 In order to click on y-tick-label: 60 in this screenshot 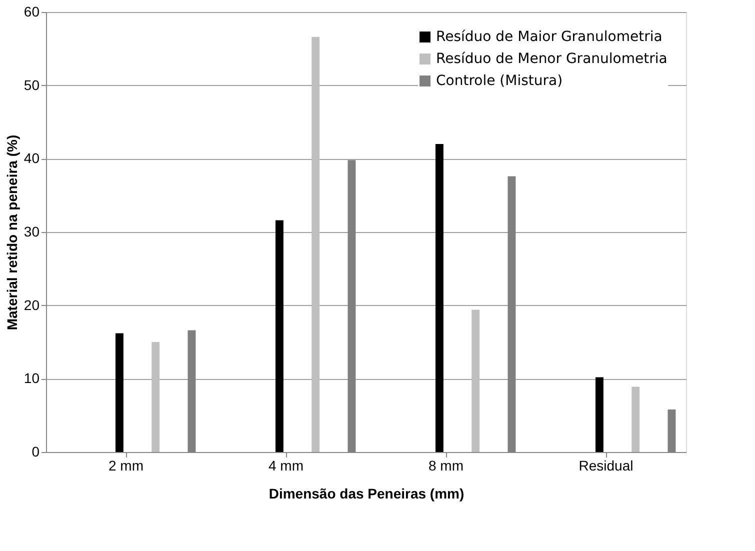, I will do `click(32, 12)`.